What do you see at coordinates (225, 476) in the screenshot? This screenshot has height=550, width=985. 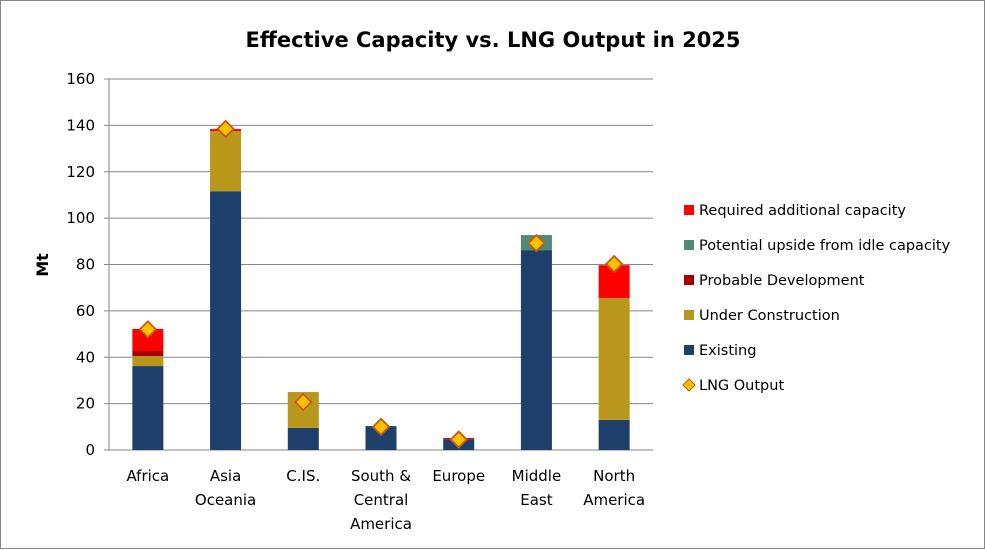 I see `x-axis-label: Asia` at bounding box center [225, 476].